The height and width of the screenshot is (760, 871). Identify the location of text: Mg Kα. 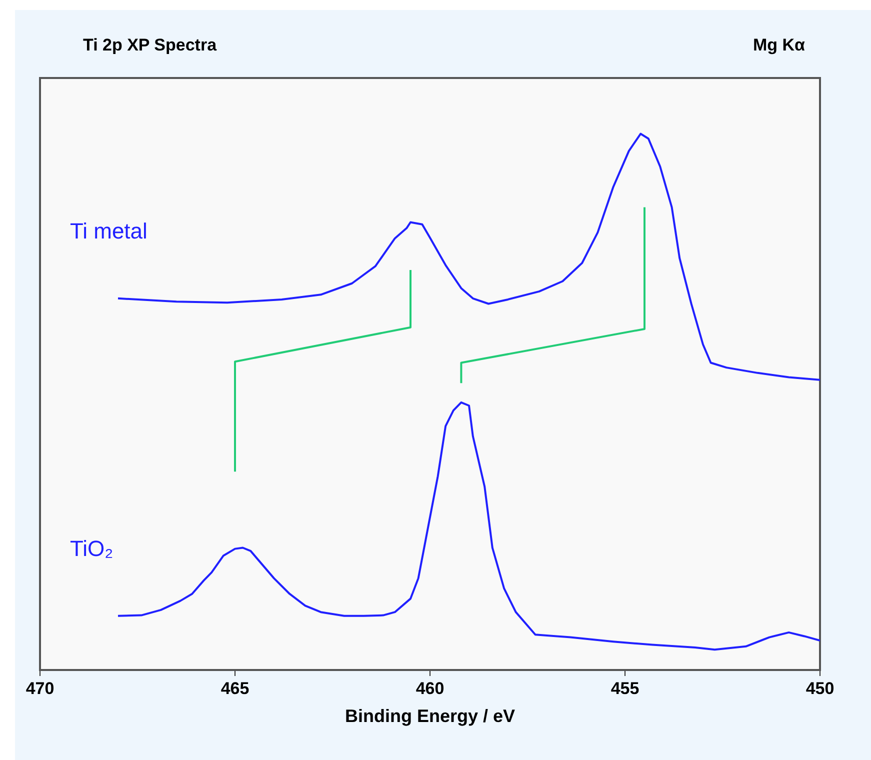
(779, 45).